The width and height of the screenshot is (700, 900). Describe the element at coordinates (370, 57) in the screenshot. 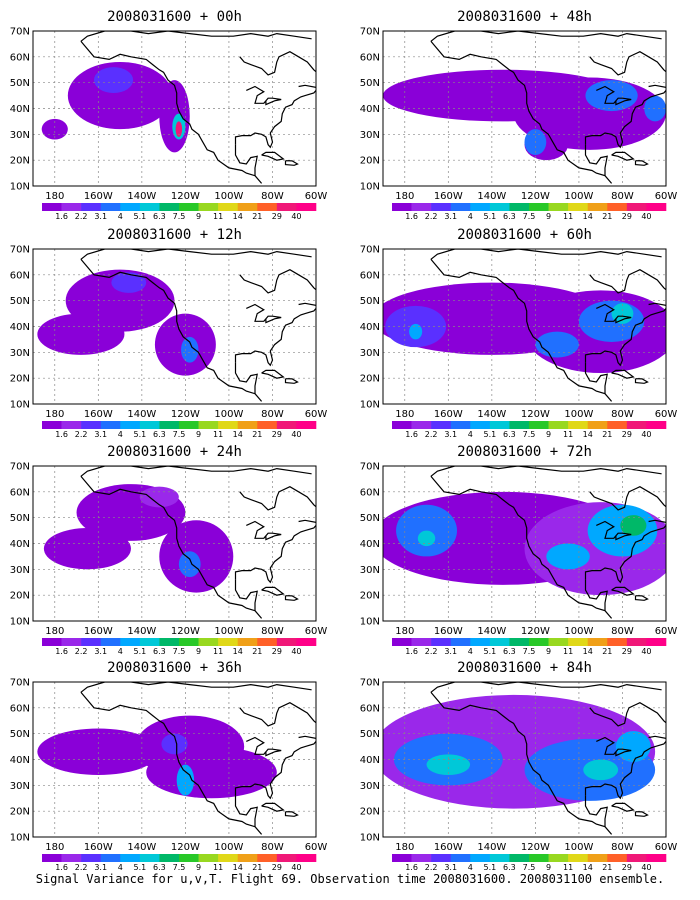

I see `lat-tick-label: 60N` at that location.